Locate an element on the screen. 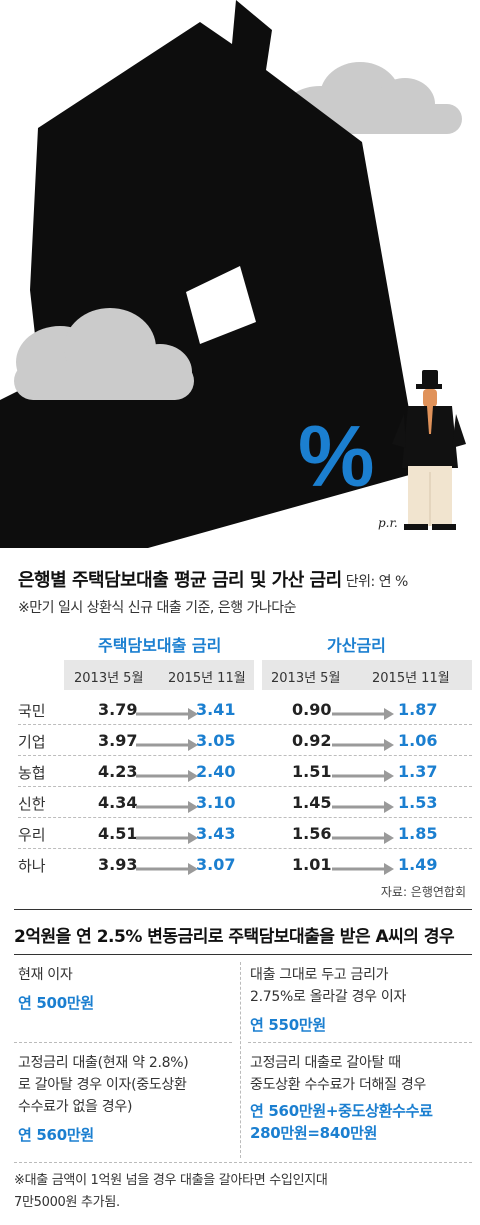 This screenshot has width=480, height=1225. spread-2015: 1.87 is located at coordinates (418, 709).